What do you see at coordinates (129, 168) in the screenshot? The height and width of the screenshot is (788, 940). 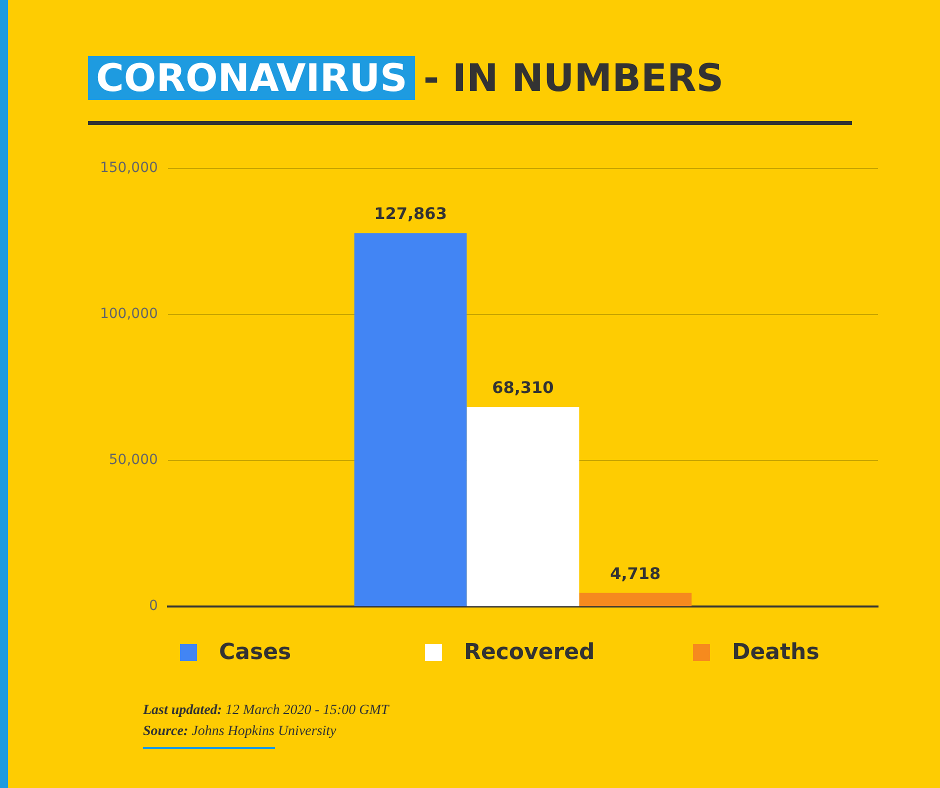 I see `y-tick-label: 150,000` at bounding box center [129, 168].